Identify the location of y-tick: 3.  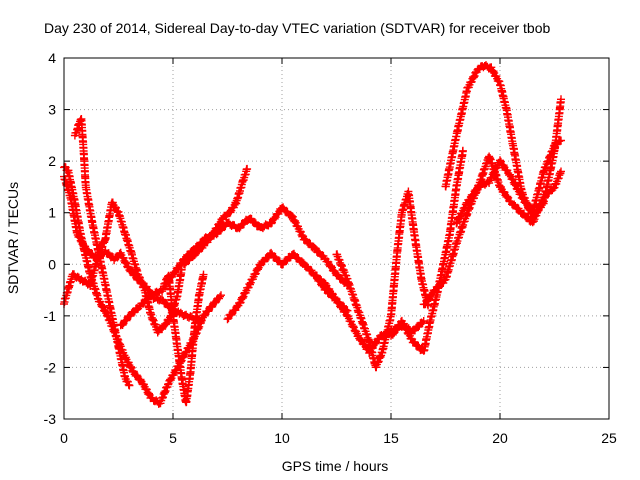
(328, 110).